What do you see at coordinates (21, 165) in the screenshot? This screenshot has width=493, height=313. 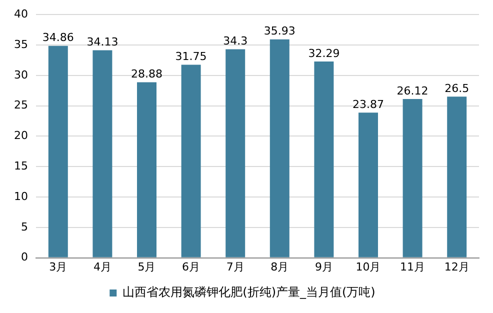 I see `y-tick-label: 15` at bounding box center [21, 165].